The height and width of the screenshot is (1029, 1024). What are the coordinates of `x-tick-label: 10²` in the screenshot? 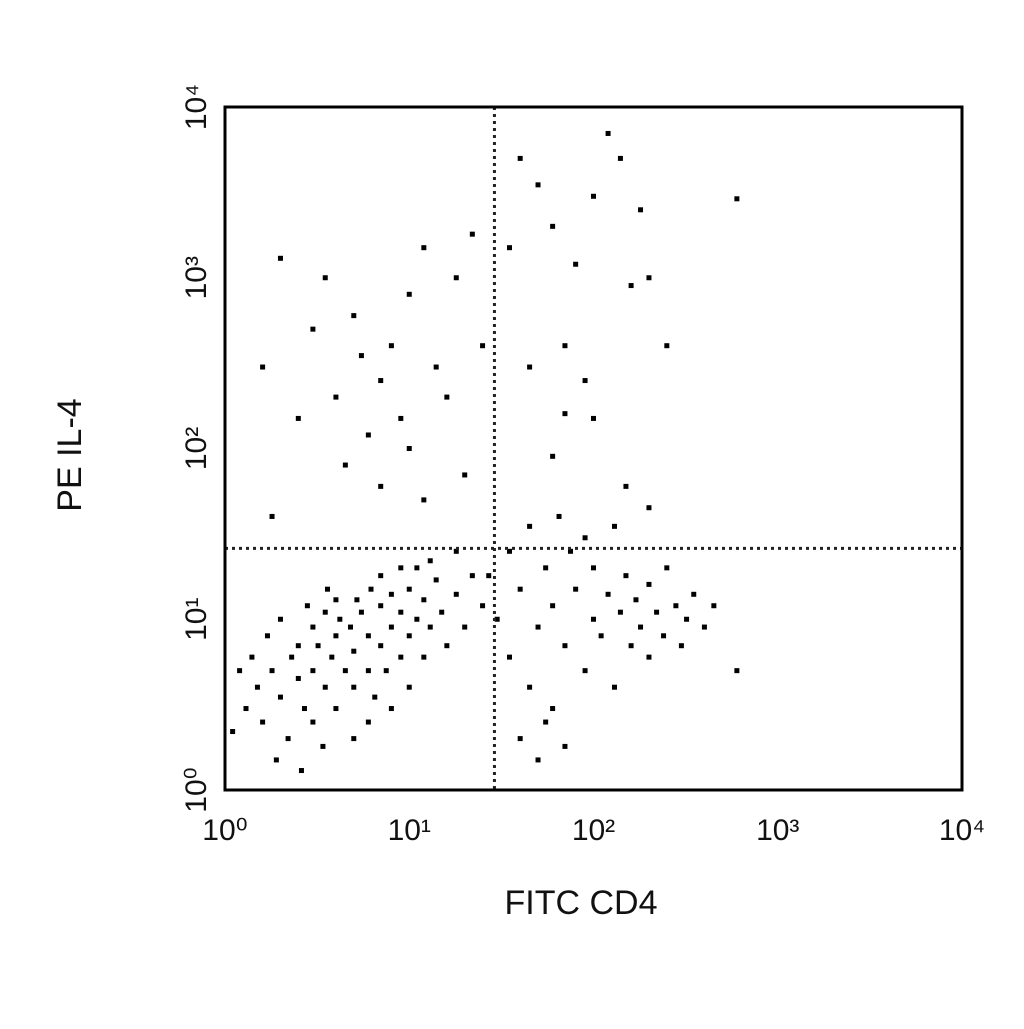 It's located at (593, 830).